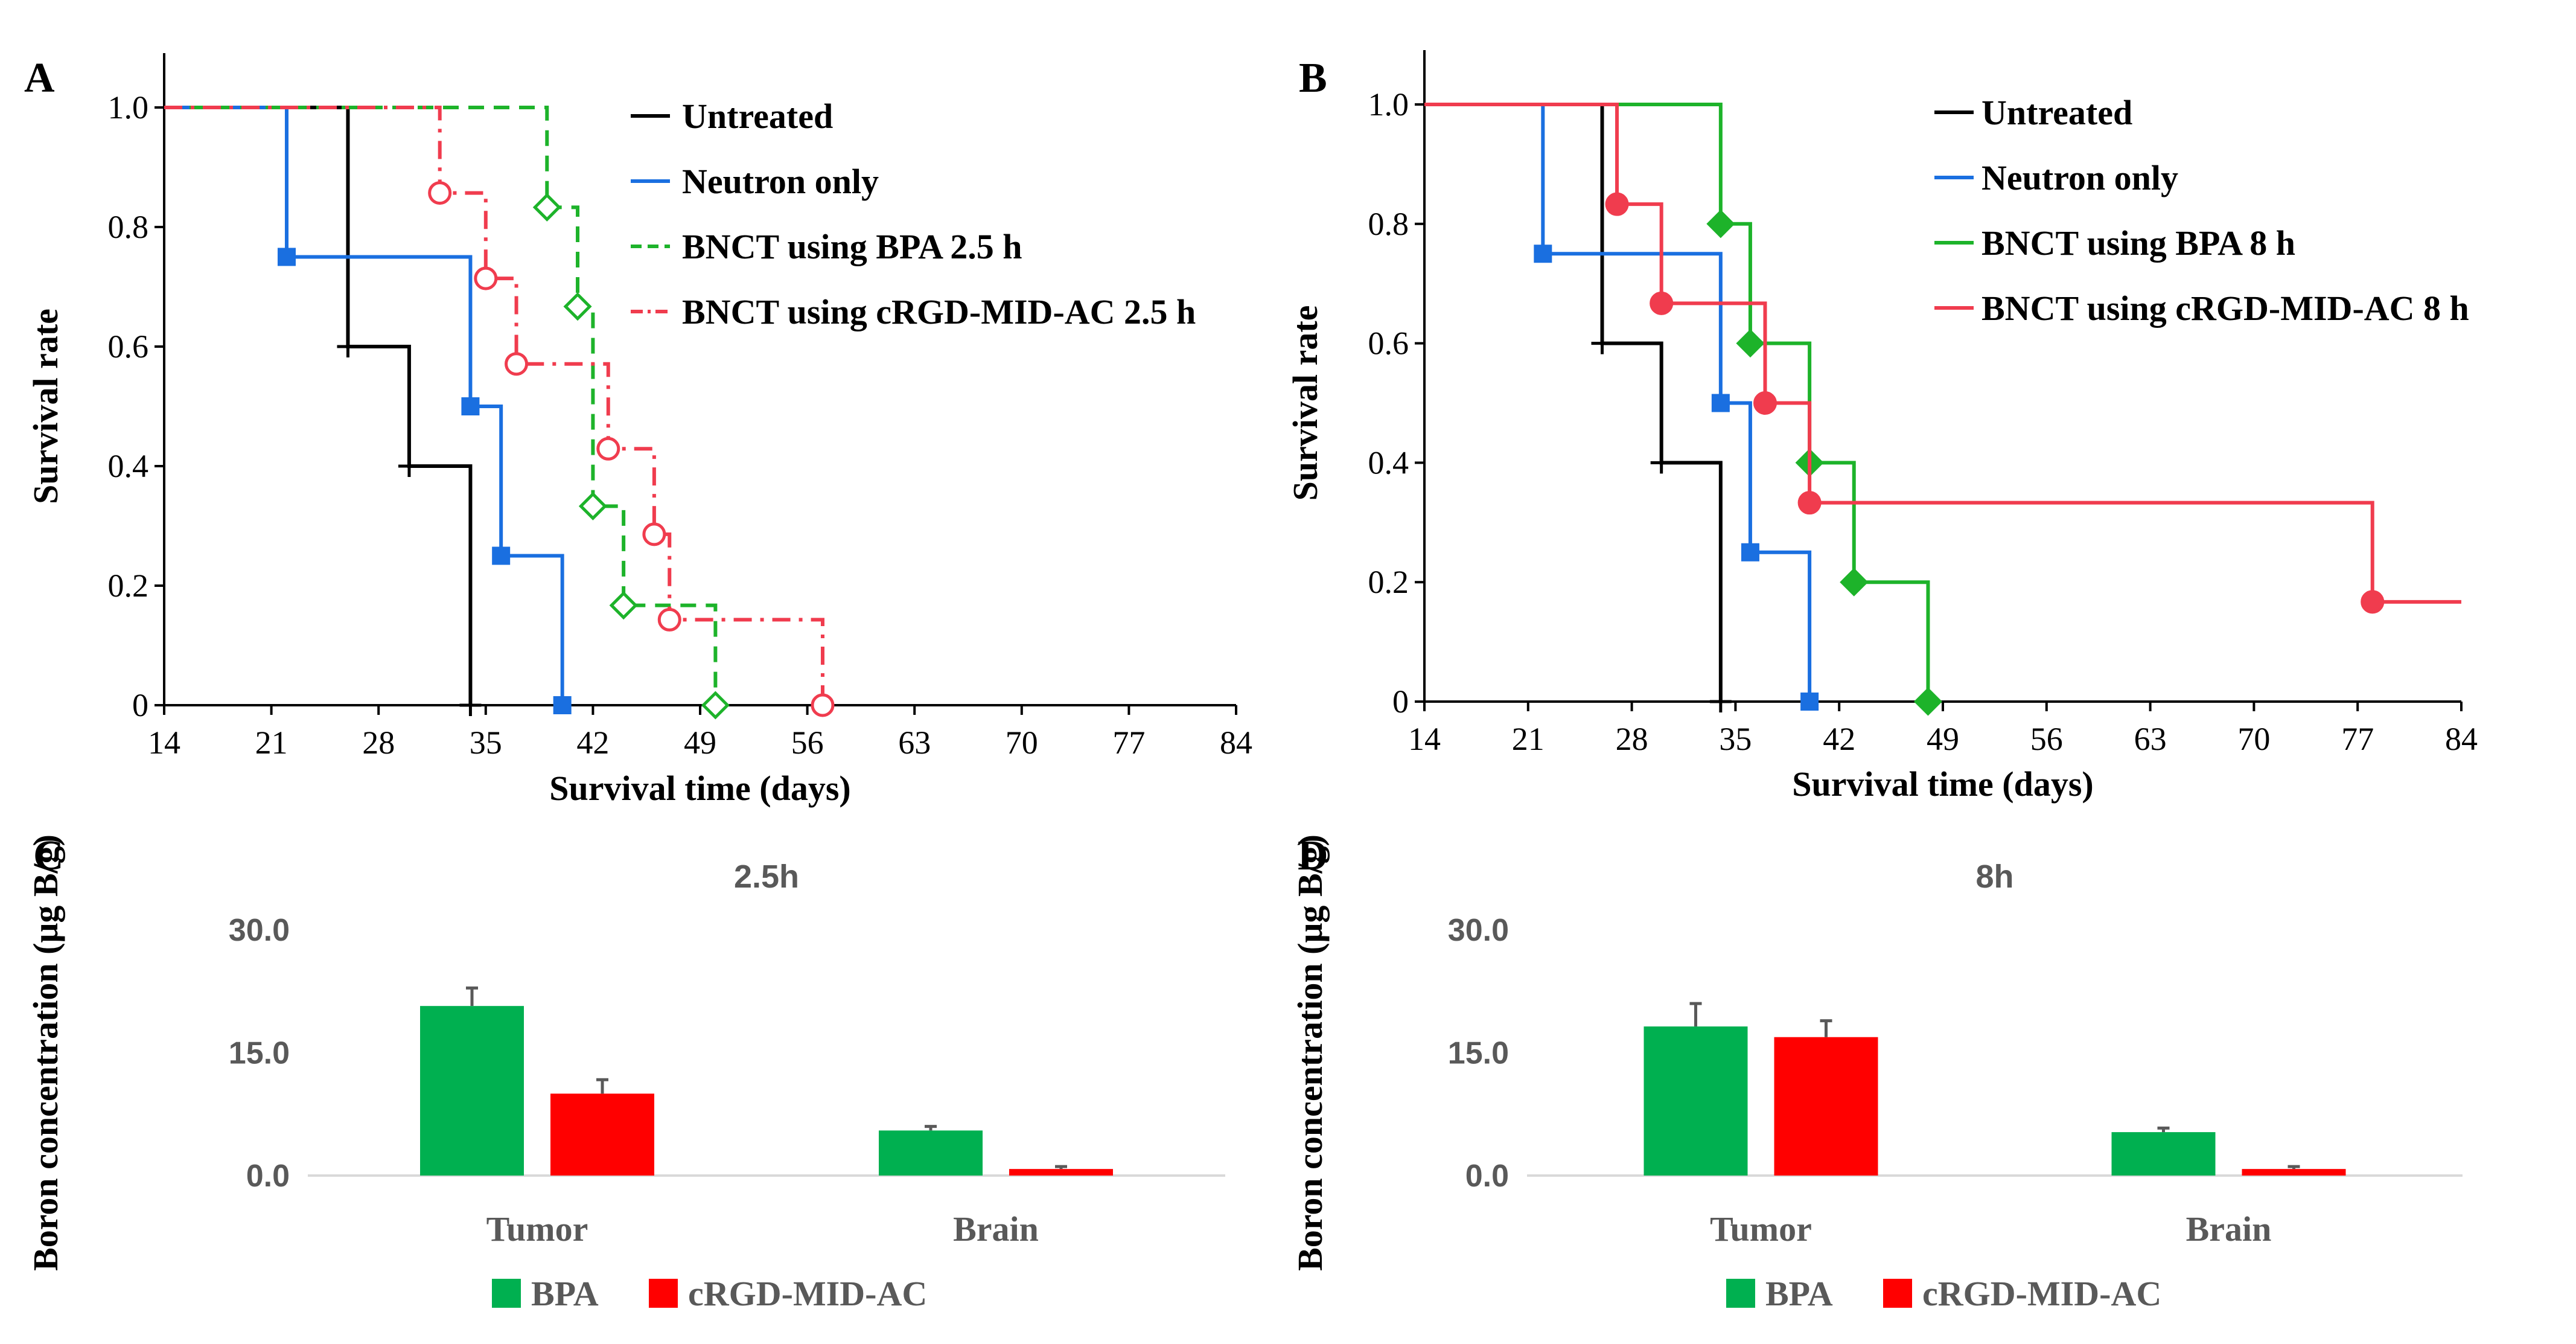 The width and height of the screenshot is (2576, 1344). I want to click on legend-label: Neutron only, so click(2079, 177).